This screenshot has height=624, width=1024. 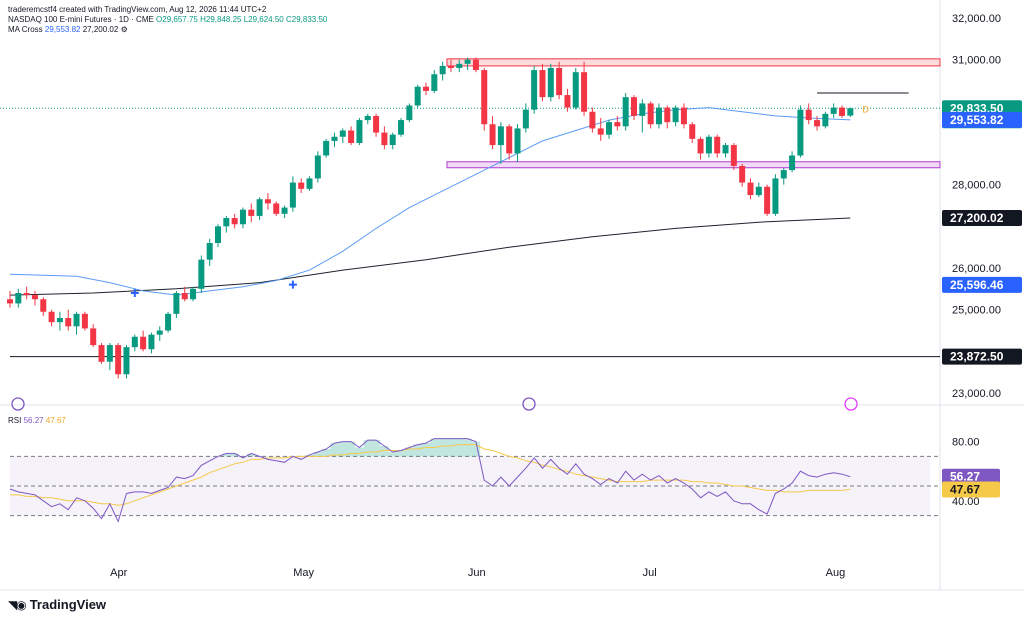 I want to click on price-tick-label: 23,000.00, so click(x=976, y=394).